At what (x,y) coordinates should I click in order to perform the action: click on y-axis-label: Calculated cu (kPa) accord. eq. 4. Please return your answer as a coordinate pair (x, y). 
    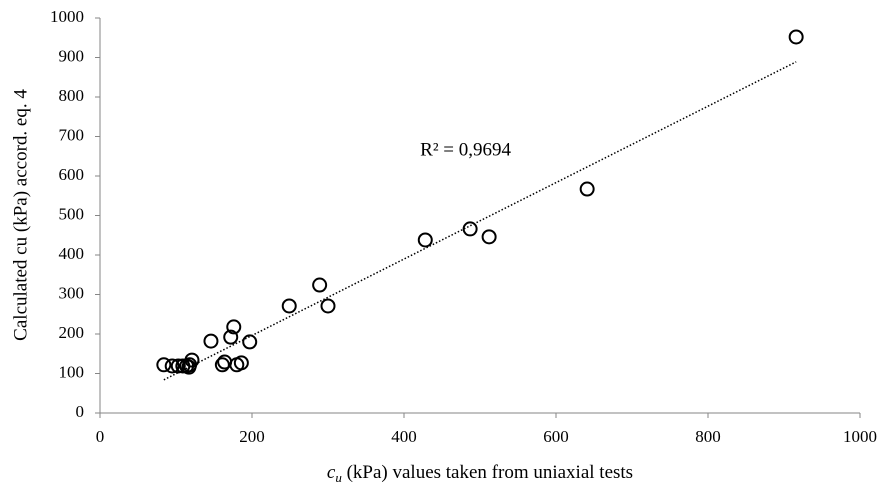
    Looking at the image, I should click on (20, 215).